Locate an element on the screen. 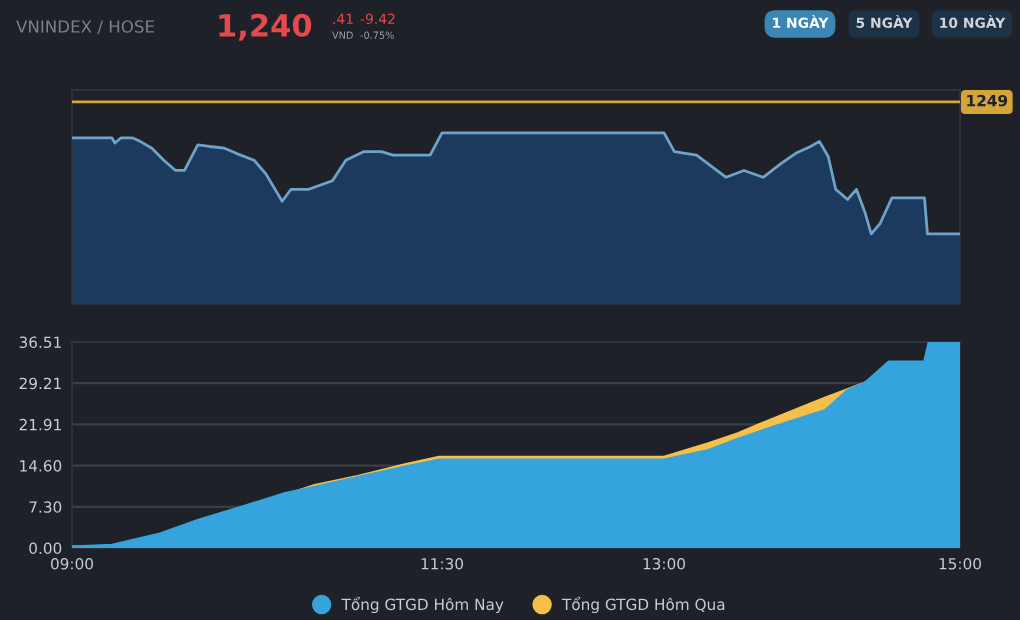 This screenshot has height=620, width=1020. text: 1,240 is located at coordinates (265, 27).